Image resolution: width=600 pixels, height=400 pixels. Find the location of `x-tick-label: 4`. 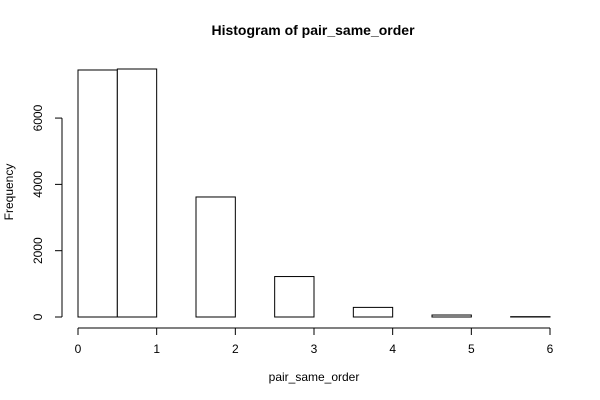

x-tick-label: 4 is located at coordinates (392, 349).